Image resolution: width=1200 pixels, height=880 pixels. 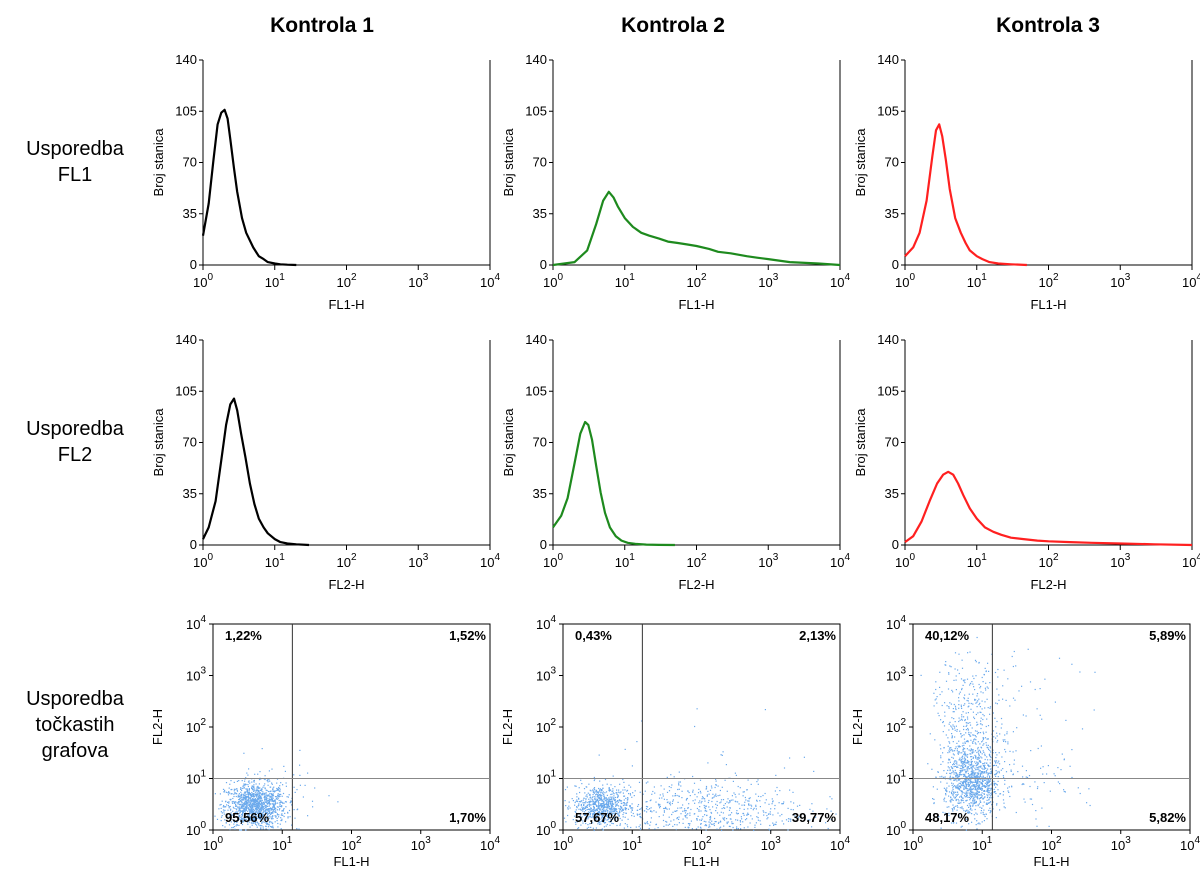 What do you see at coordinates (196, 675) in the screenshot?
I see `y-tick-label: 103` at bounding box center [196, 675].